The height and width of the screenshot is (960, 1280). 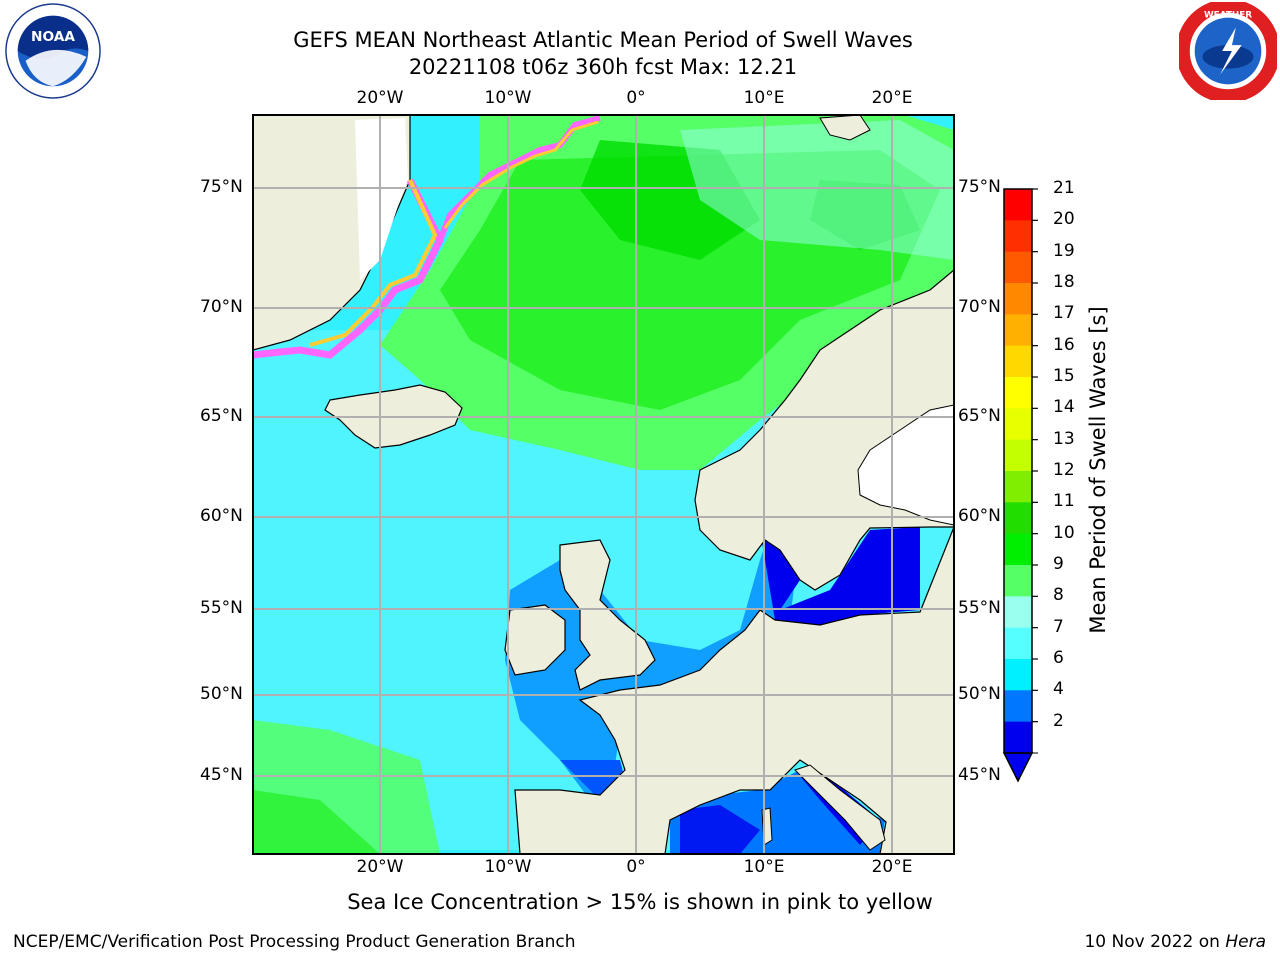 What do you see at coordinates (221, 608) in the screenshot?
I see `lat-label-left: 55°N` at bounding box center [221, 608].